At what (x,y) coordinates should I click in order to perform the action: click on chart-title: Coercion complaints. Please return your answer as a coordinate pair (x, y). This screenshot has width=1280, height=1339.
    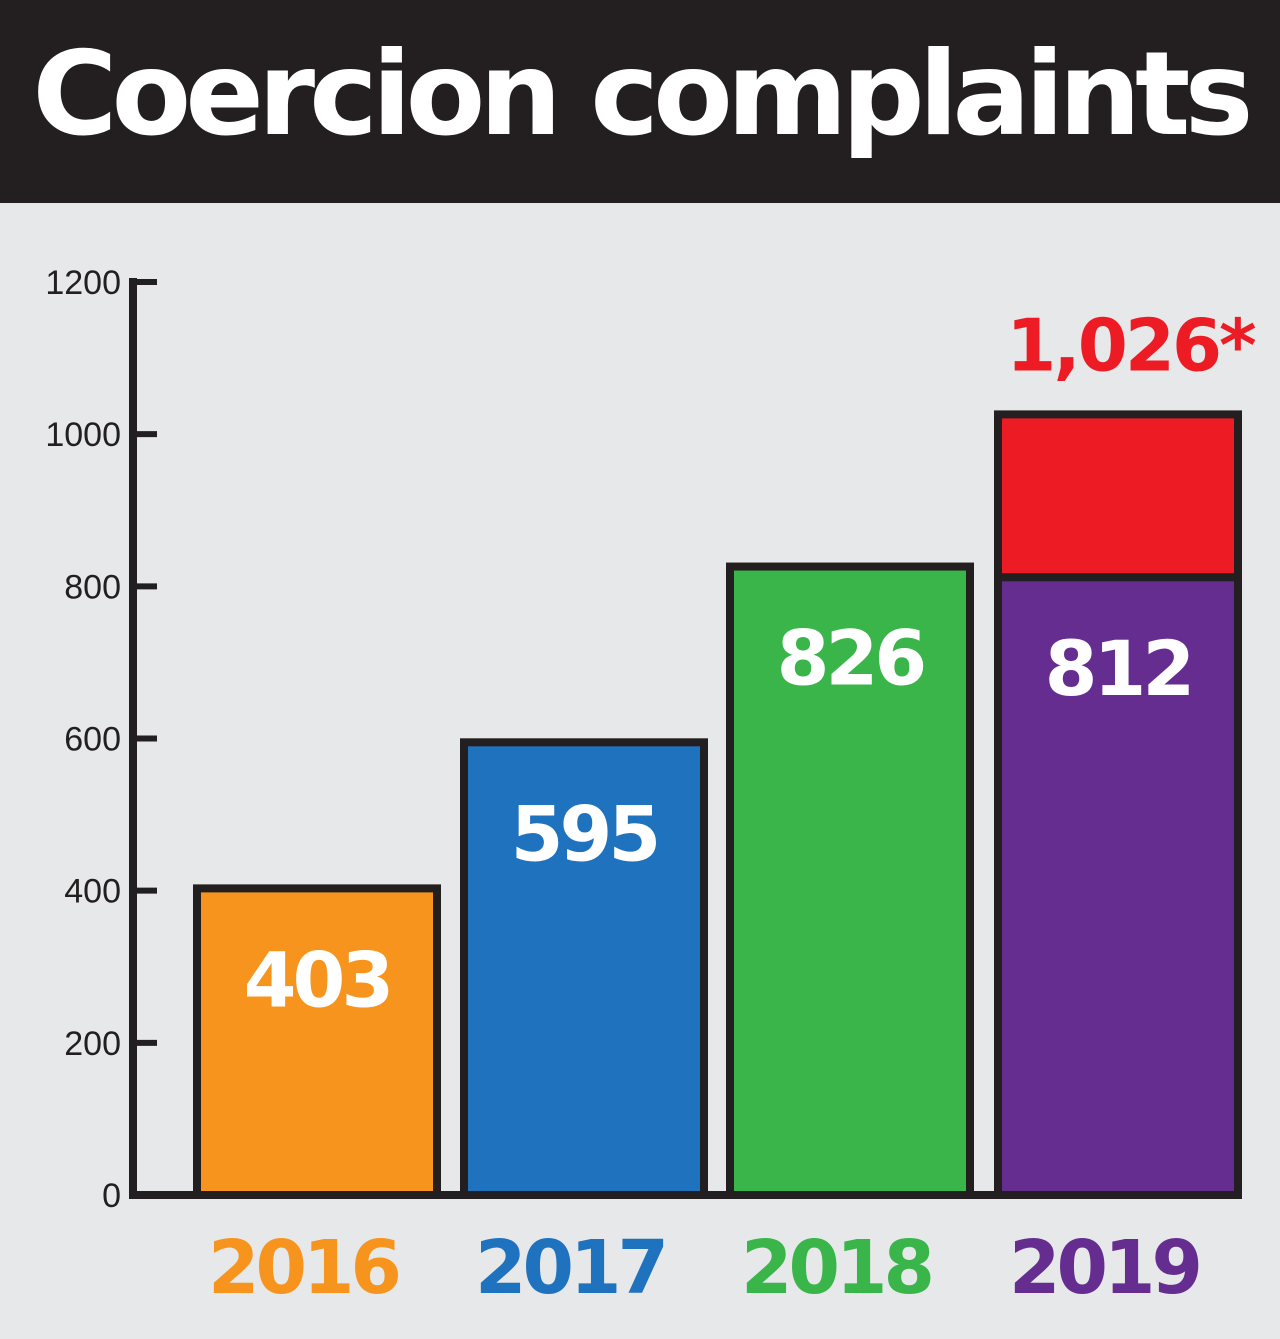
    Looking at the image, I should click on (642, 94).